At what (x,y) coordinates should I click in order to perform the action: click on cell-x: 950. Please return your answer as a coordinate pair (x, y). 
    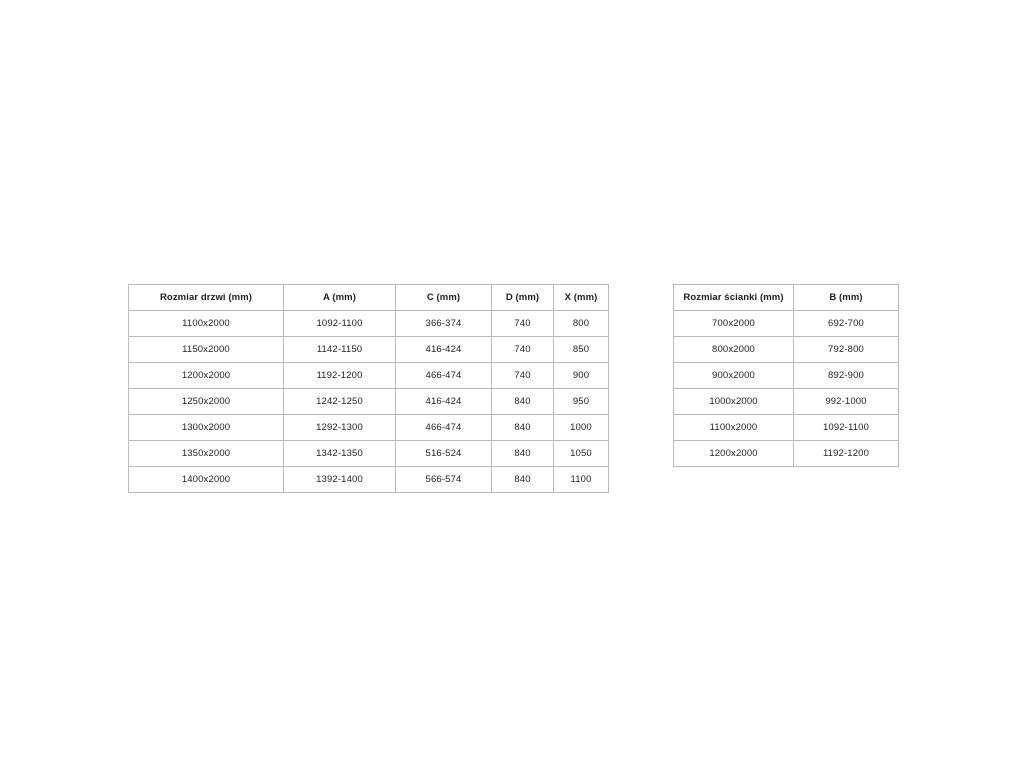
    Looking at the image, I should click on (581, 401).